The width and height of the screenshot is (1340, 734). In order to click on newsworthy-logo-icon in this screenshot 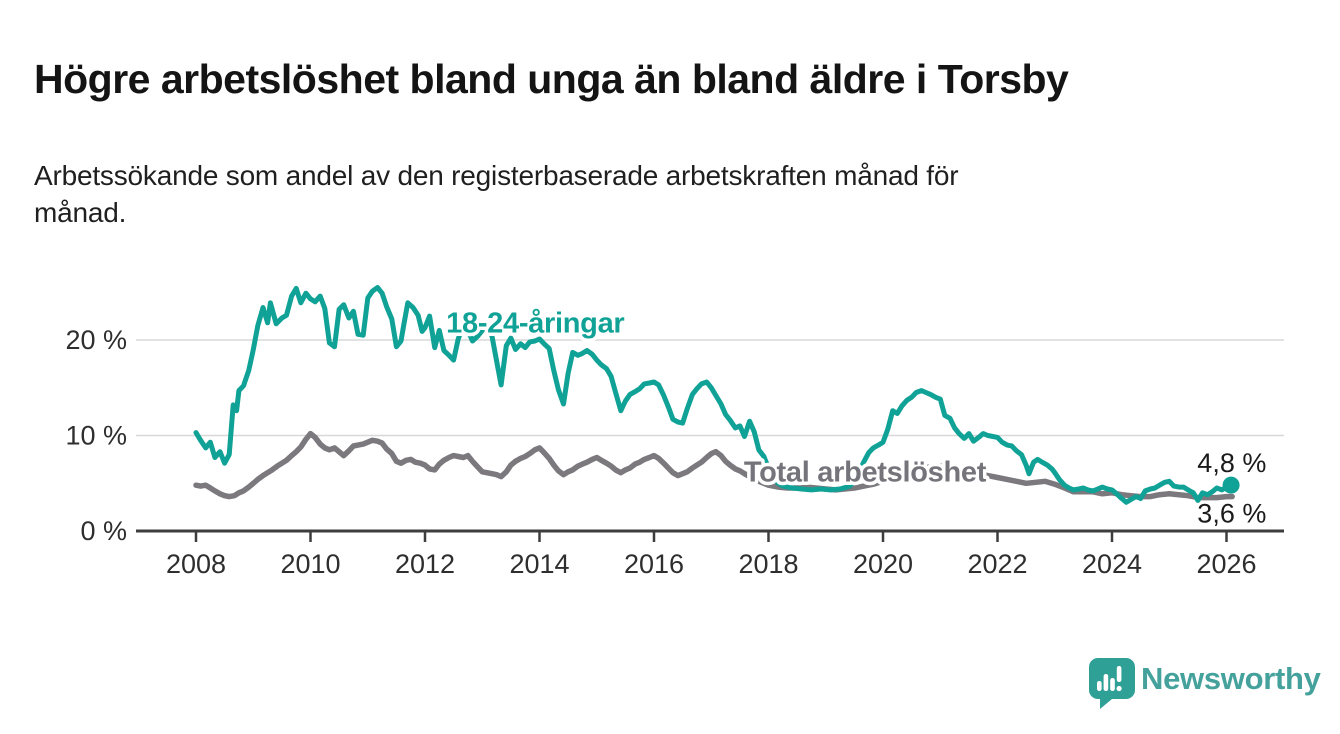, I will do `click(1112, 683)`.